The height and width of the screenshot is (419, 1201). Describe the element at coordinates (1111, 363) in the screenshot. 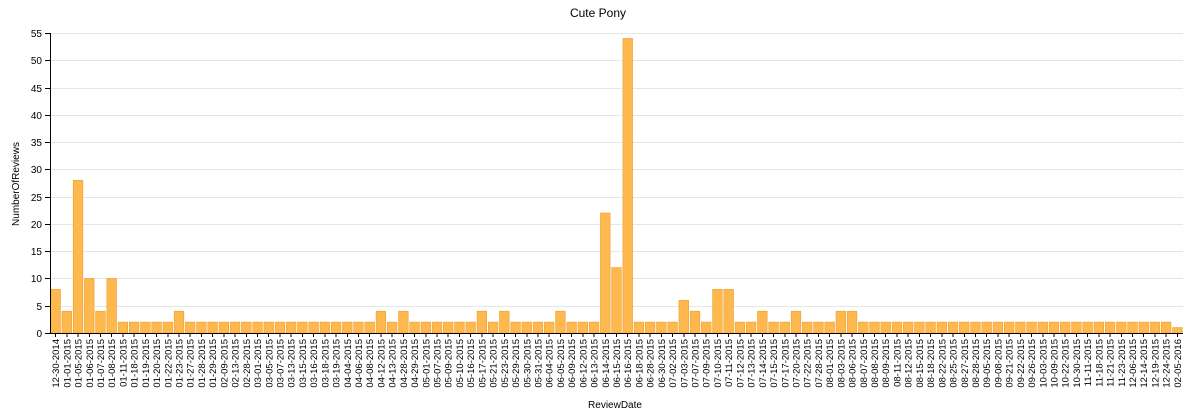

I see `x-tick-label: 11-21-2015` at that location.